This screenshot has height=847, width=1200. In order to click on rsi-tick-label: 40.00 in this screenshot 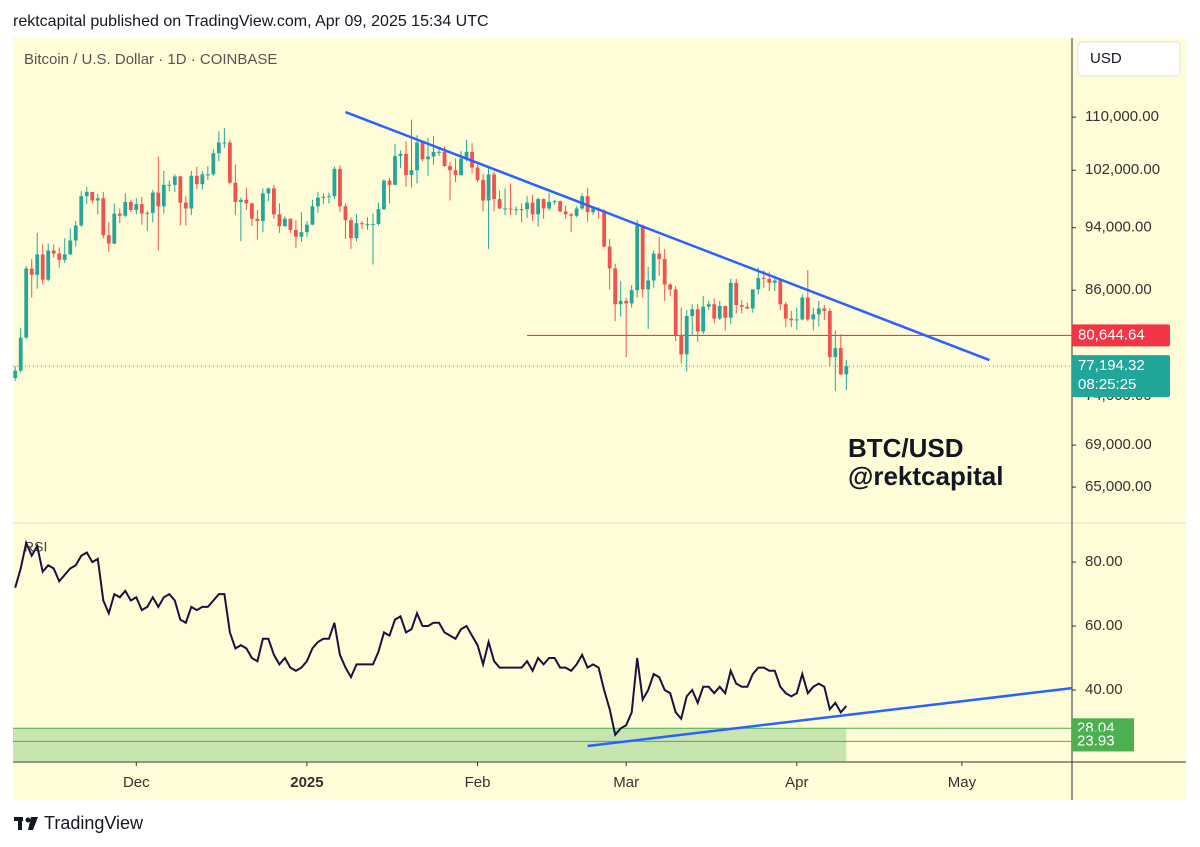, I will do `click(1104, 689)`.